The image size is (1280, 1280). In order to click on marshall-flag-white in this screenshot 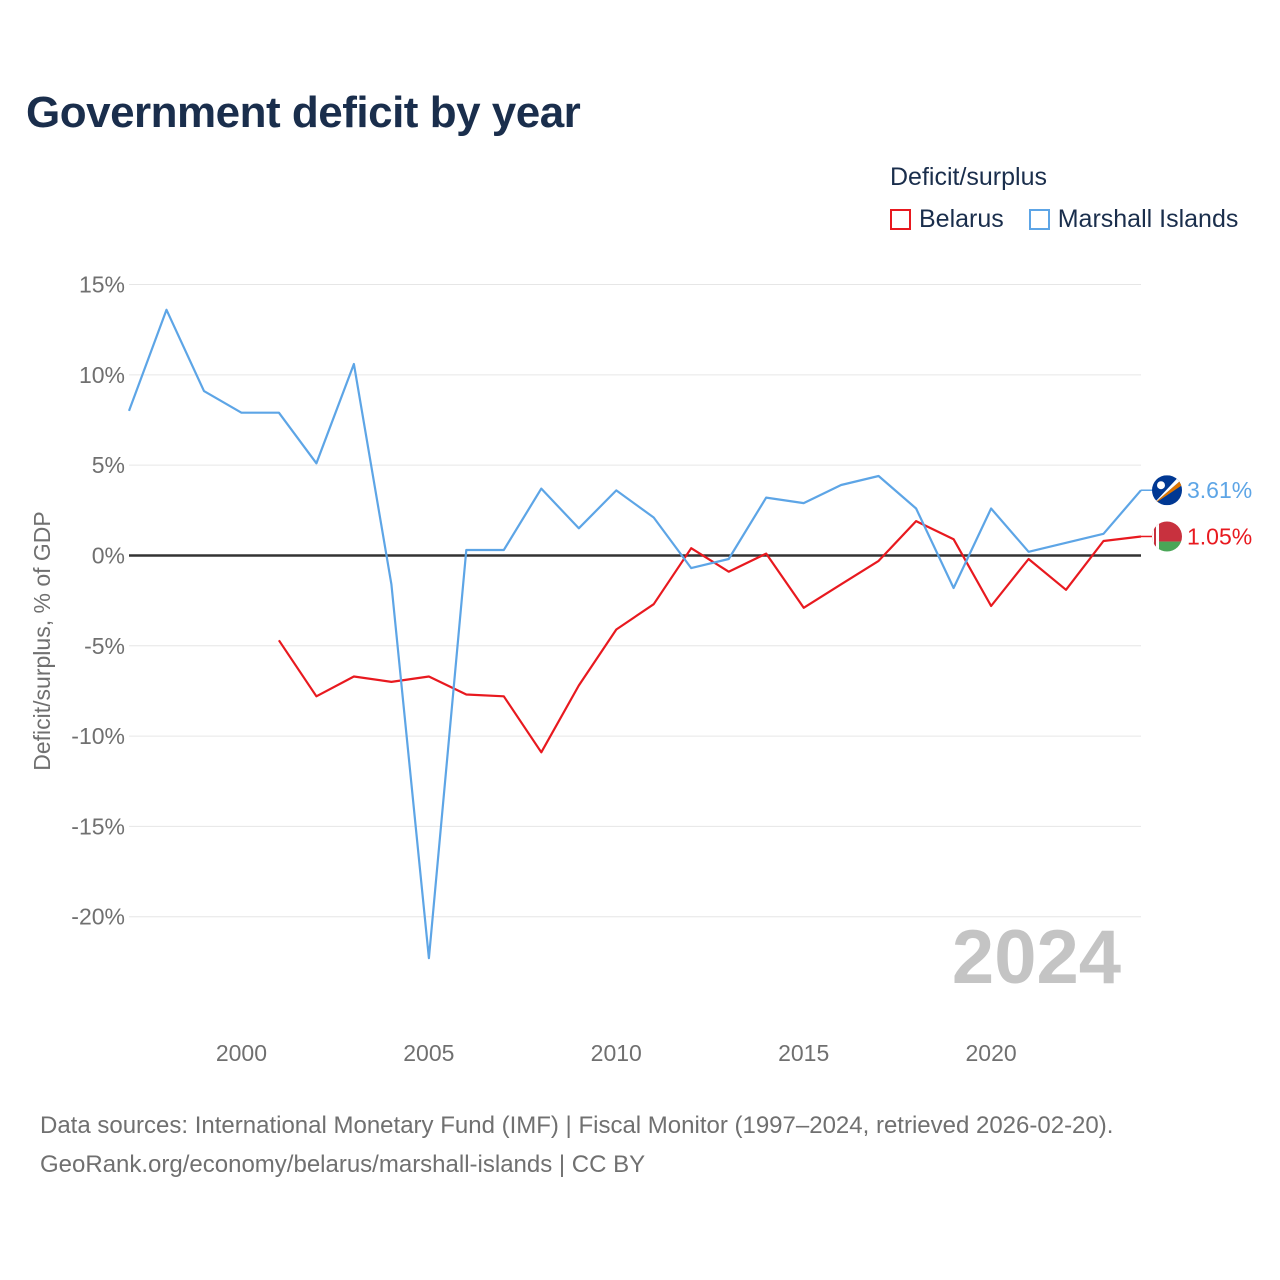, I will do `click(1167, 490)`.